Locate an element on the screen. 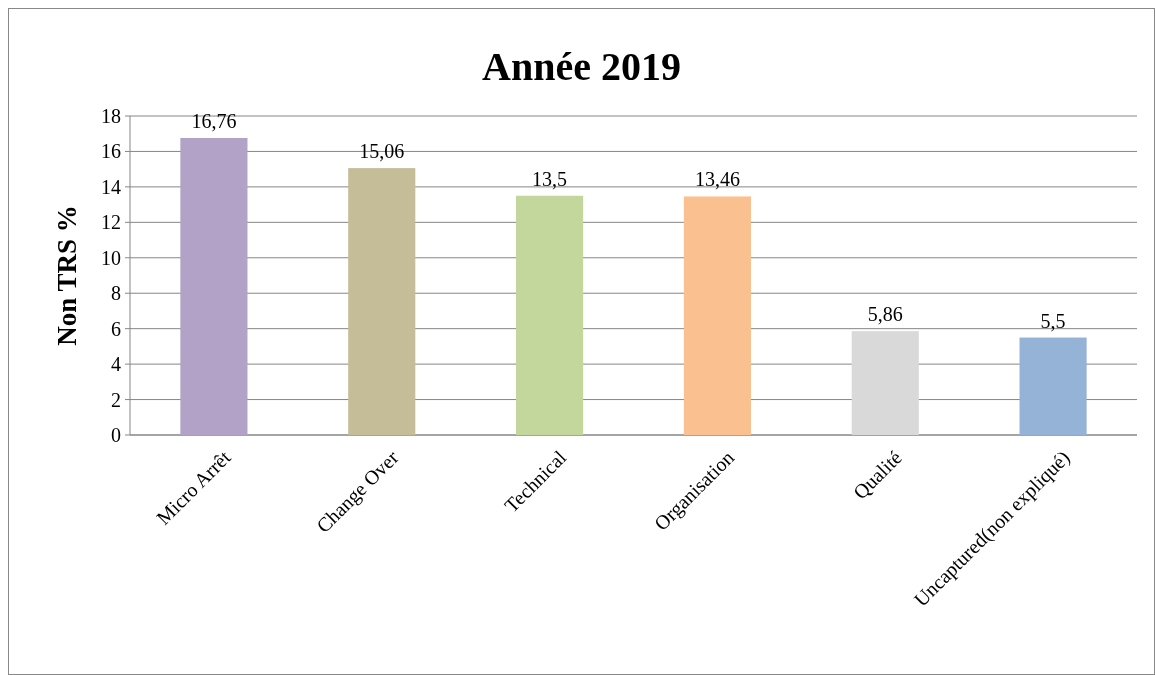  data-label: 13,5 is located at coordinates (550, 178).